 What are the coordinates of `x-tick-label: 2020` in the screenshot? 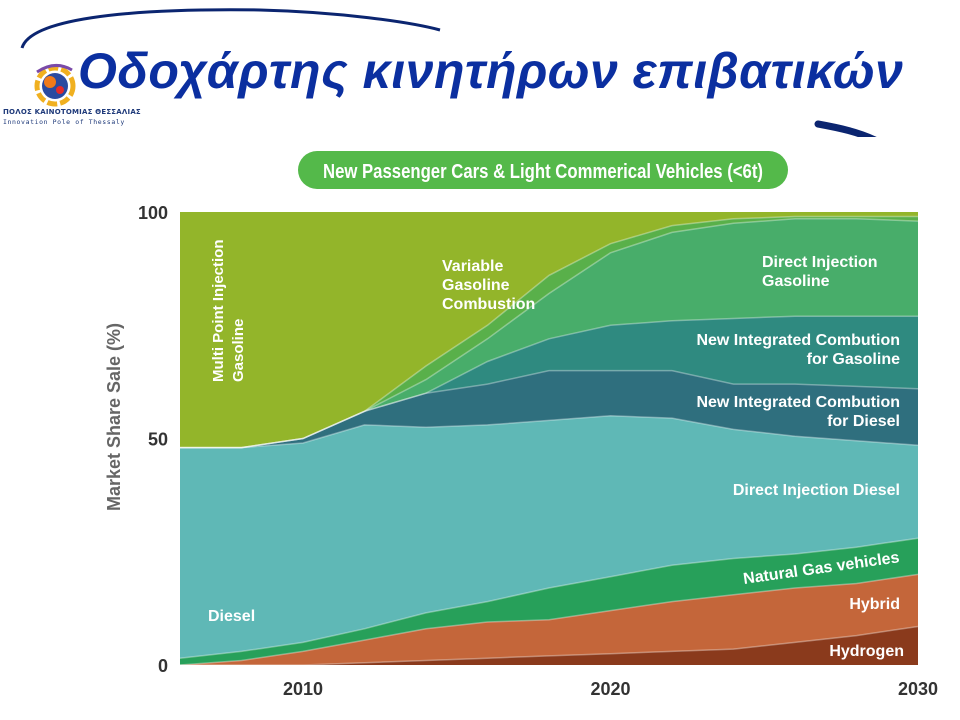 It's located at (610, 689).